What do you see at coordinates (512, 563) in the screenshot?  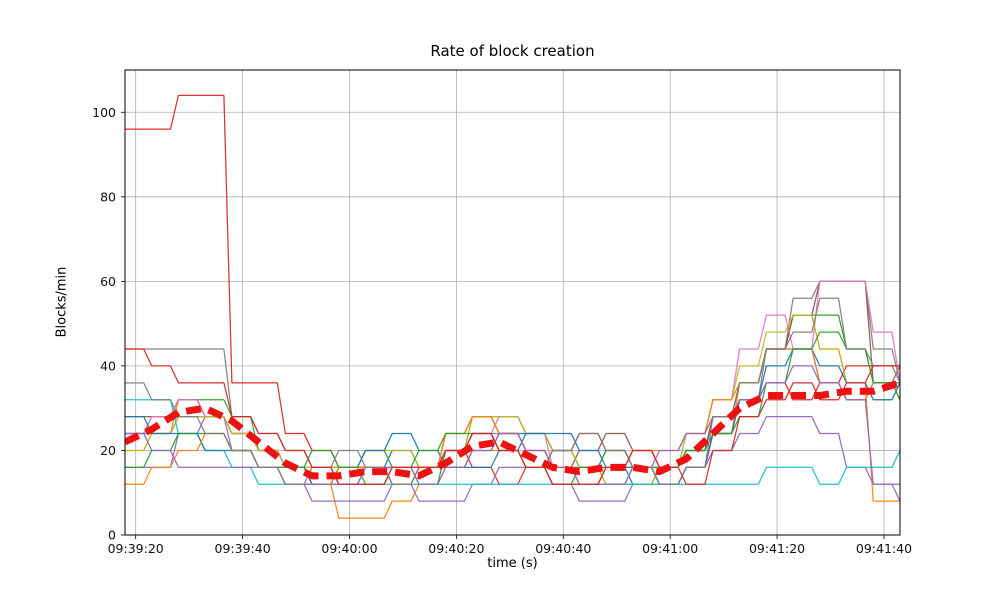 I see `x-axis-label: time (s)` at bounding box center [512, 563].